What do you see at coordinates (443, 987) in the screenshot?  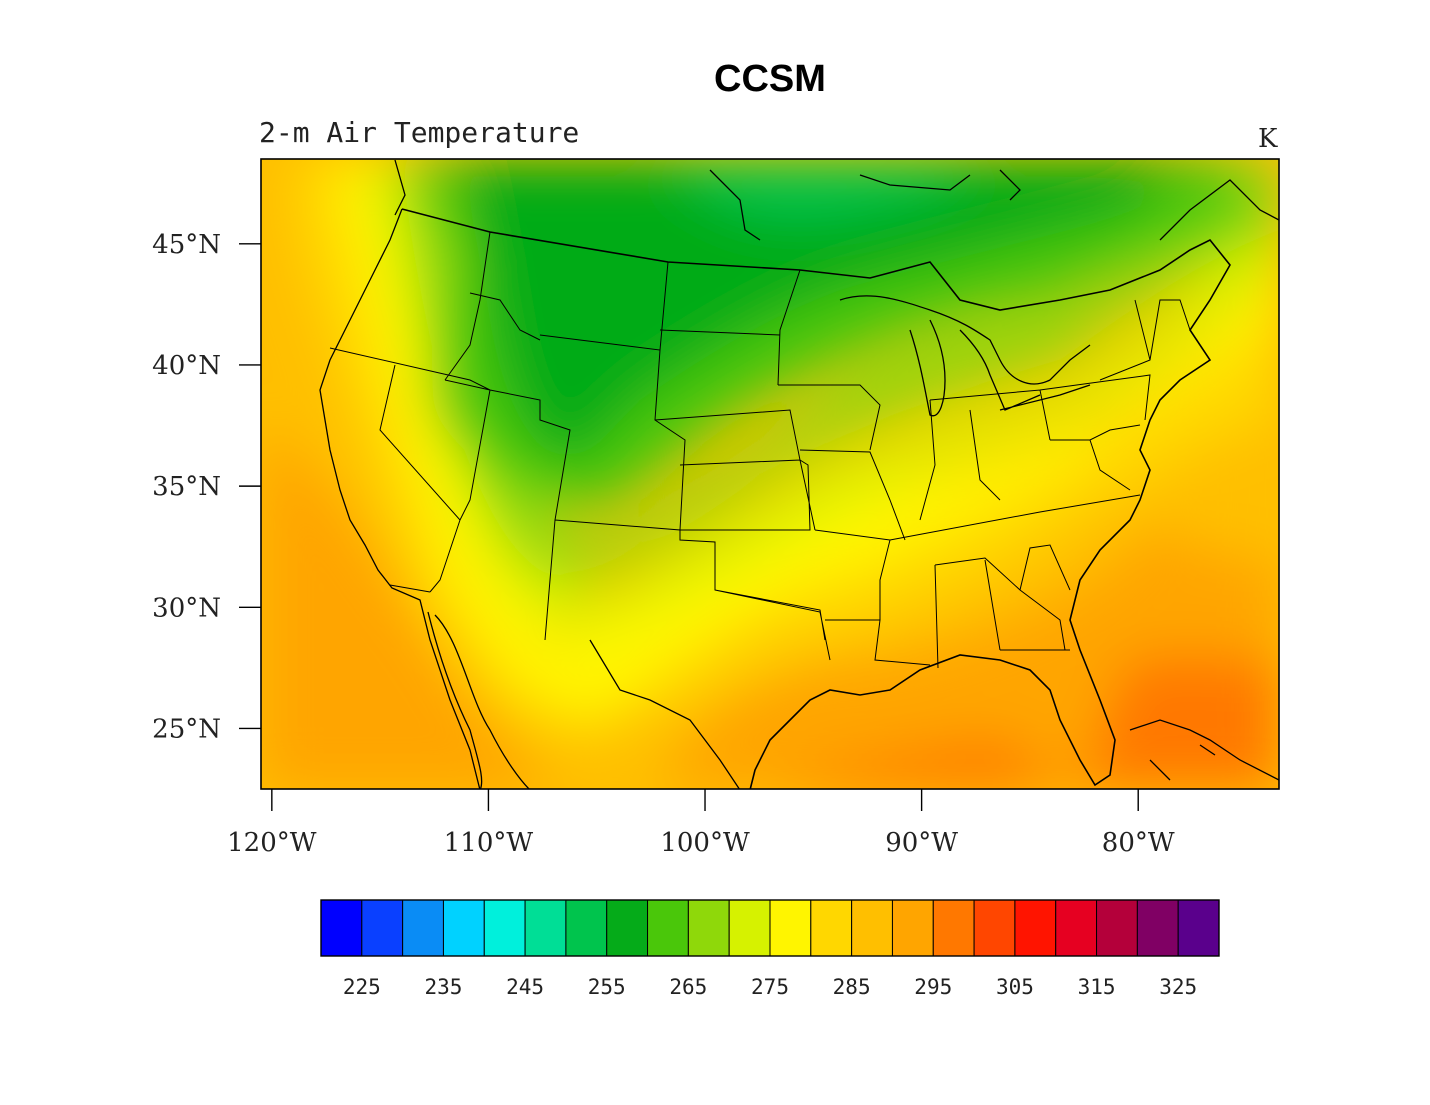 I see `colorbar-label: 235` at bounding box center [443, 987].